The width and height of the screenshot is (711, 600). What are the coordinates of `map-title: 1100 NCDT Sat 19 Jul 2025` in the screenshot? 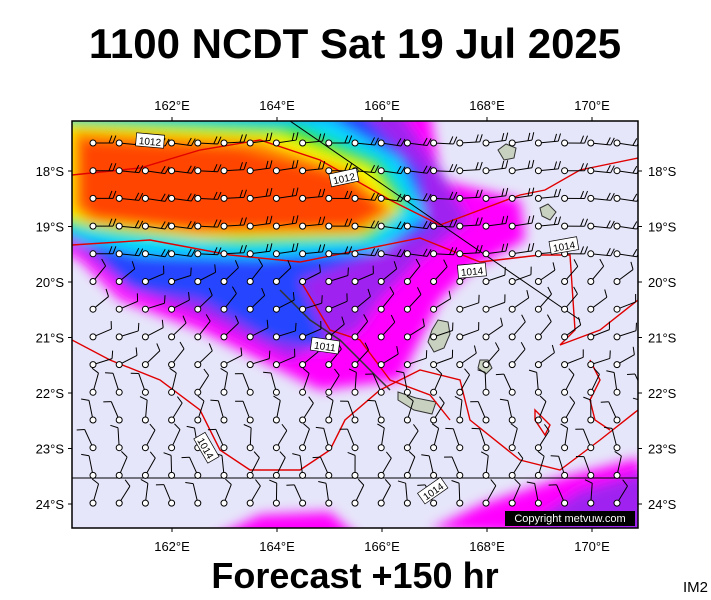 It's located at (355, 43).